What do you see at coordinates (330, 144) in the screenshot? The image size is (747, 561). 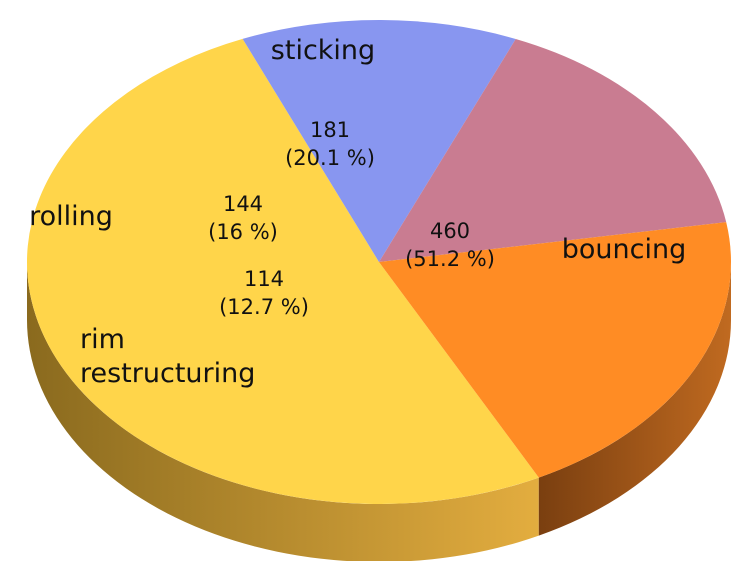 I see `value-label-sticking: 181 (20.1 %)` at bounding box center [330, 144].